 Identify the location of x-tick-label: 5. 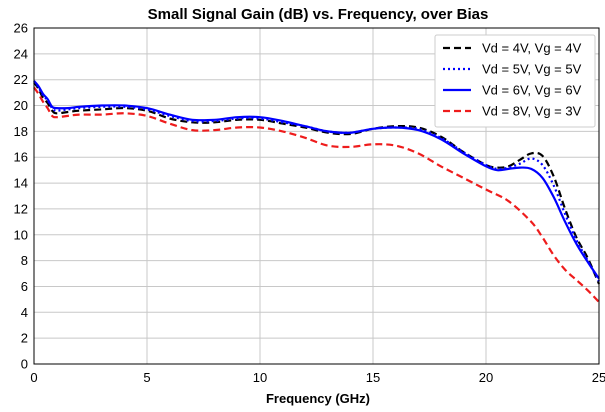
(146, 377).